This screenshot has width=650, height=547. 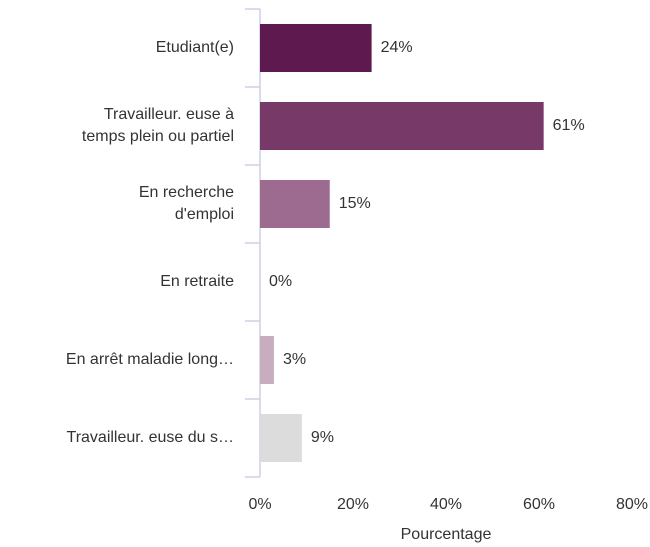 I want to click on y-tick-label: En retraite, so click(x=197, y=281).